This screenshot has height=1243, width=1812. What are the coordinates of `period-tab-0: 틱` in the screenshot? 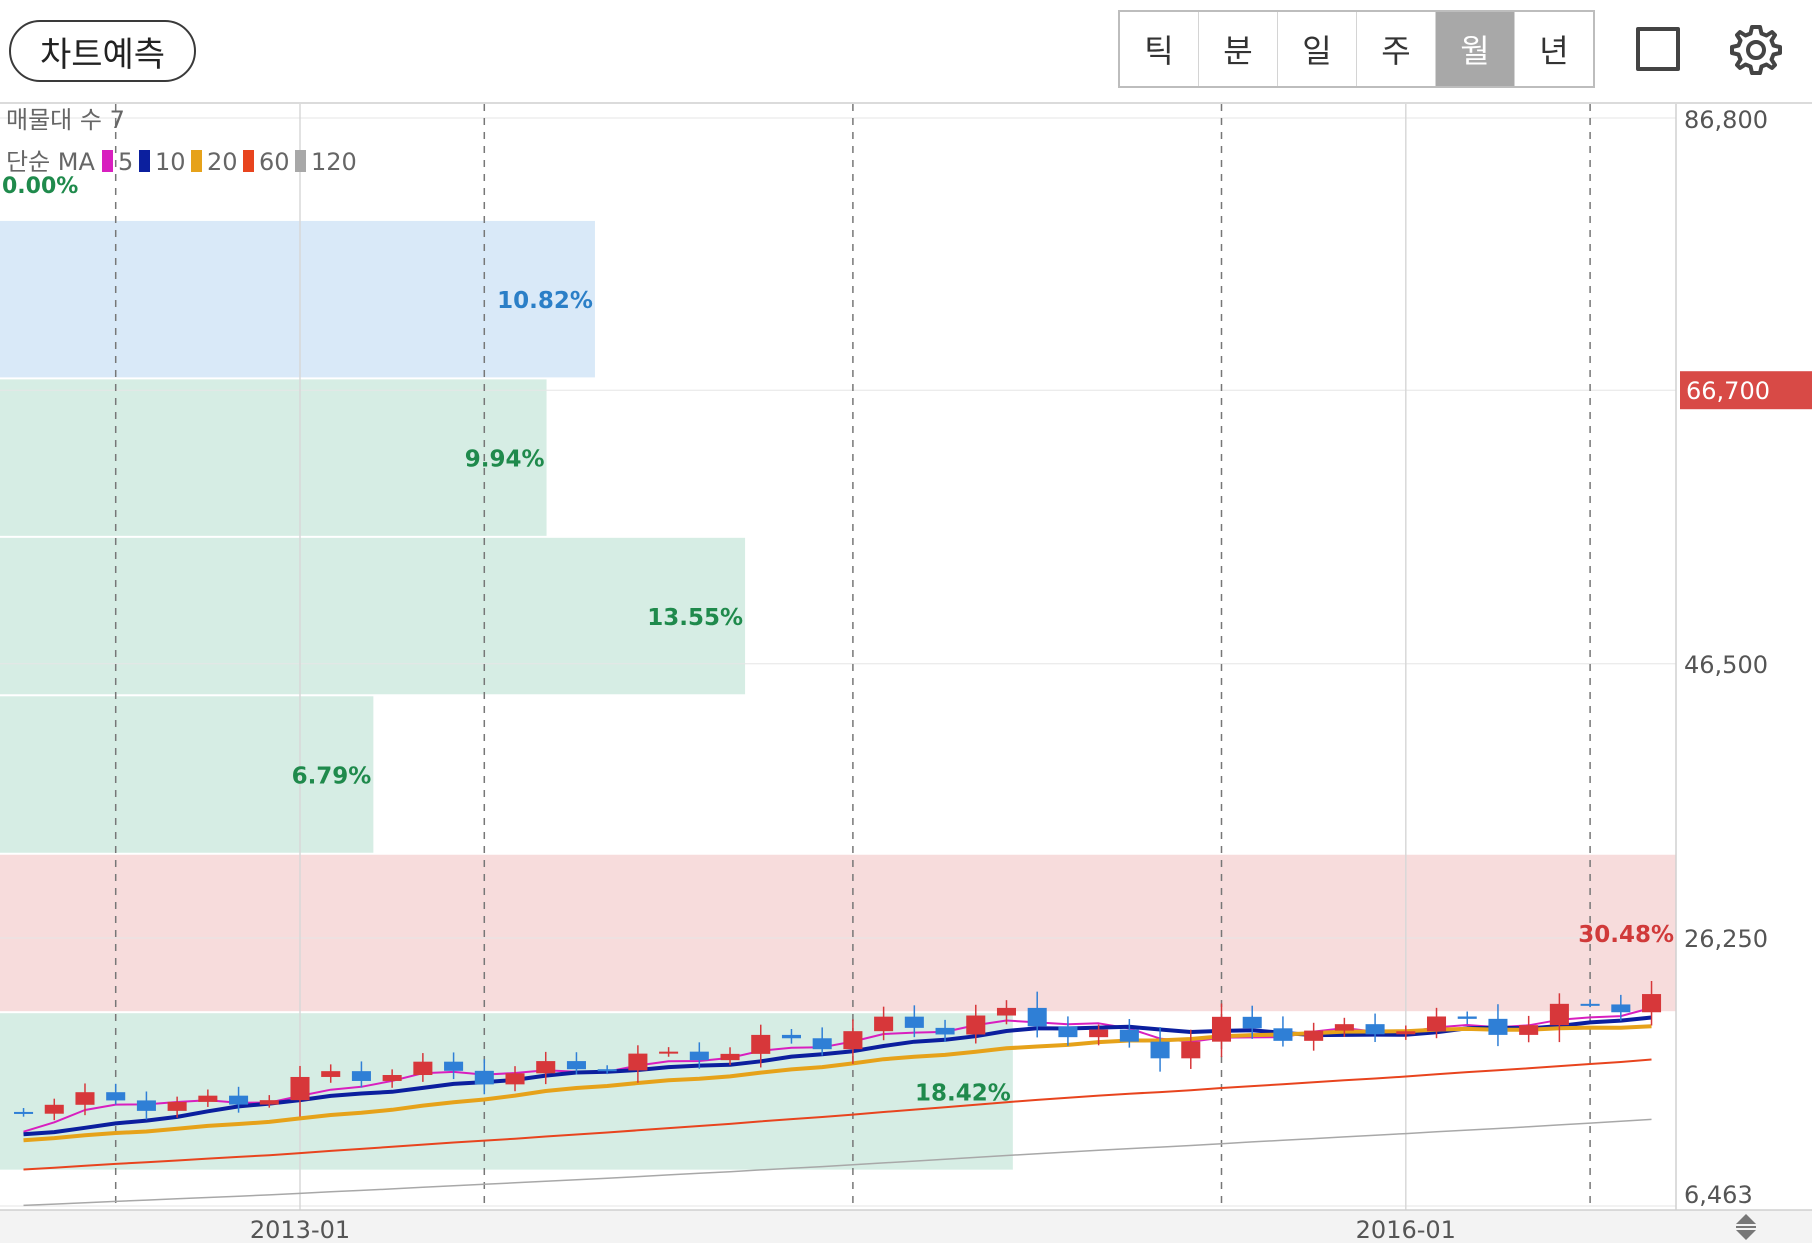 It's located at (1159, 49).